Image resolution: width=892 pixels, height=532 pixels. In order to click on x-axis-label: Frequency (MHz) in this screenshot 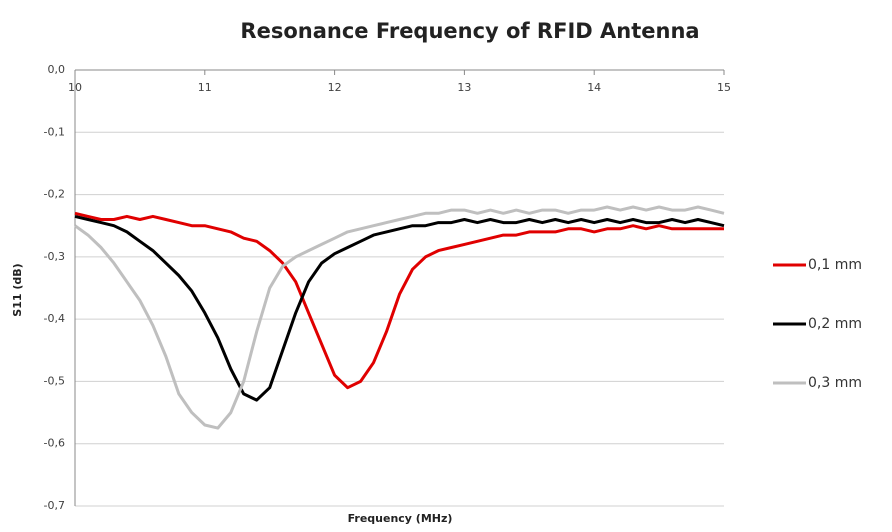, I will do `click(400, 518)`.